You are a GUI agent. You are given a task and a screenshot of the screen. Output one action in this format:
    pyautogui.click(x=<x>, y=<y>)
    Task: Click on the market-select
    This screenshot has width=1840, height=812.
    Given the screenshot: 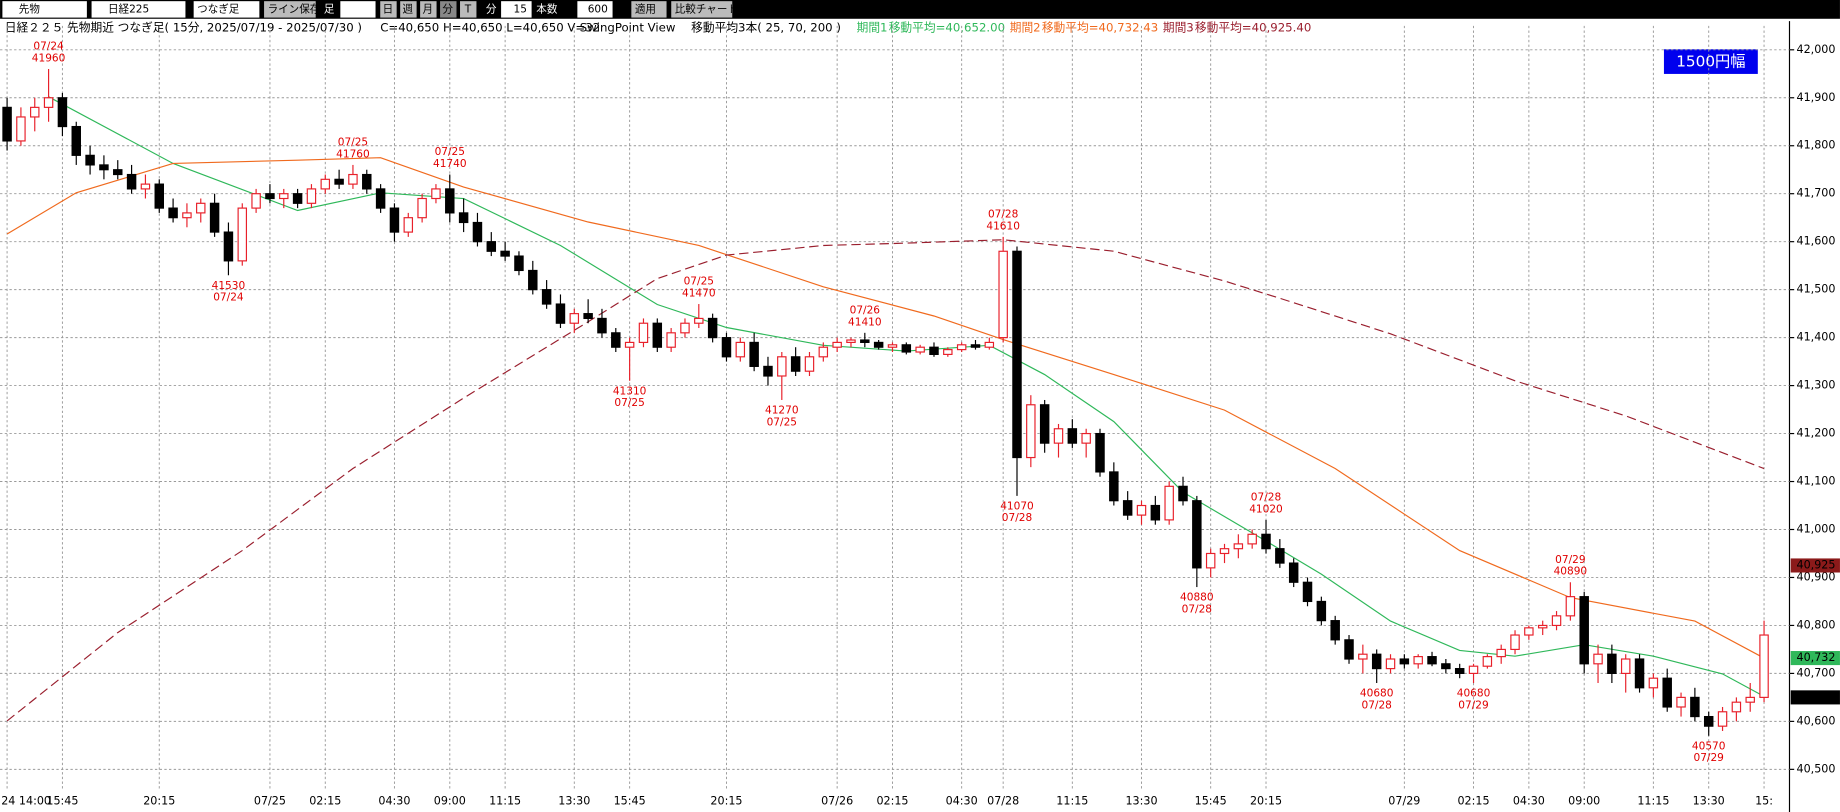 What is the action you would take?
    pyautogui.click(x=44, y=9)
    